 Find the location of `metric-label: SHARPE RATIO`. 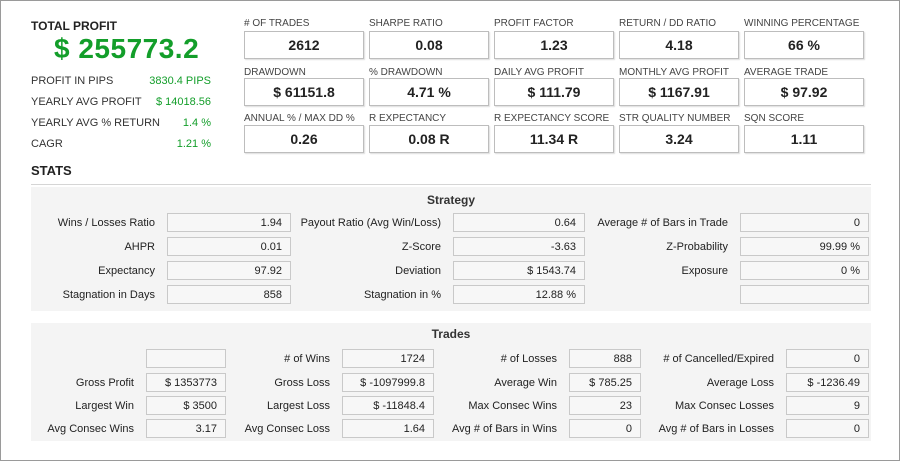

metric-label: SHARPE RATIO is located at coordinates (406, 23).